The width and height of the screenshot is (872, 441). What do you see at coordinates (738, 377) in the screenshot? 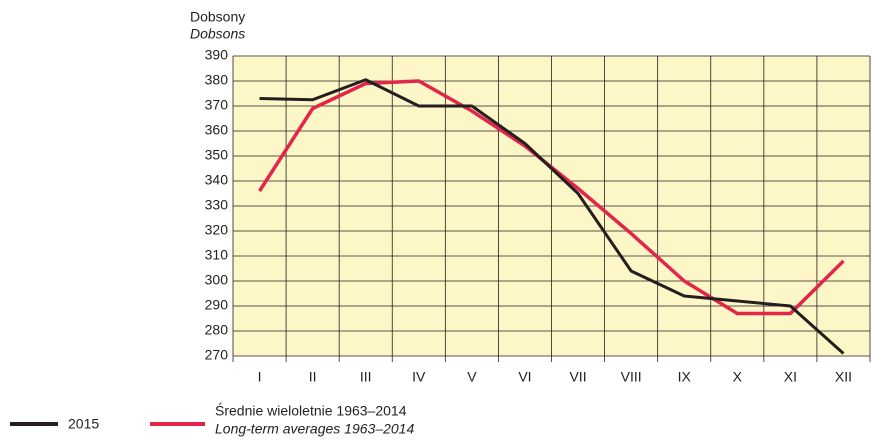
I see `x-tick-label: X` at bounding box center [738, 377].